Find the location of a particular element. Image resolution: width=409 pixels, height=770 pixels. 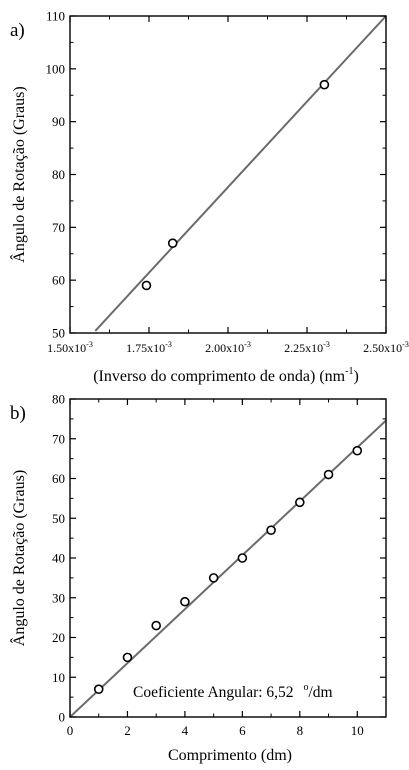

x-tick-label: 1.50x10⁻³ is located at coordinates (70, 347).